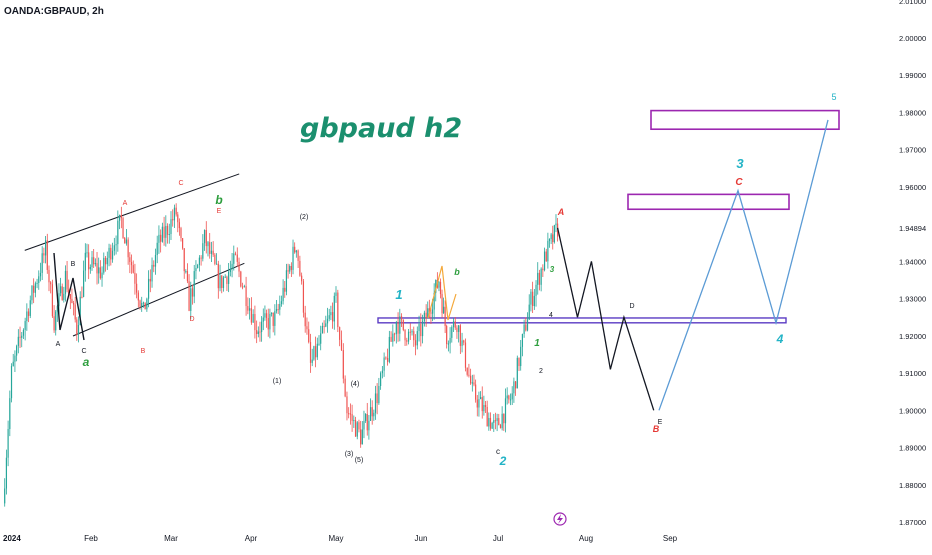  What do you see at coordinates (58, 344) in the screenshot?
I see `wave-label: A` at bounding box center [58, 344].